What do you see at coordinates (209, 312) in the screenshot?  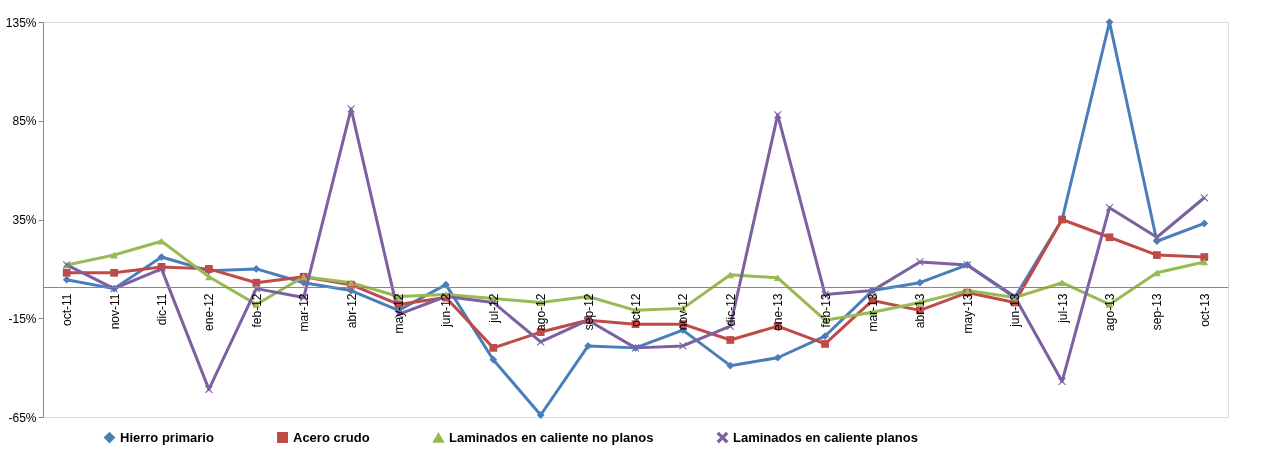 I see `x-tick-label: ene-12` at bounding box center [209, 312].